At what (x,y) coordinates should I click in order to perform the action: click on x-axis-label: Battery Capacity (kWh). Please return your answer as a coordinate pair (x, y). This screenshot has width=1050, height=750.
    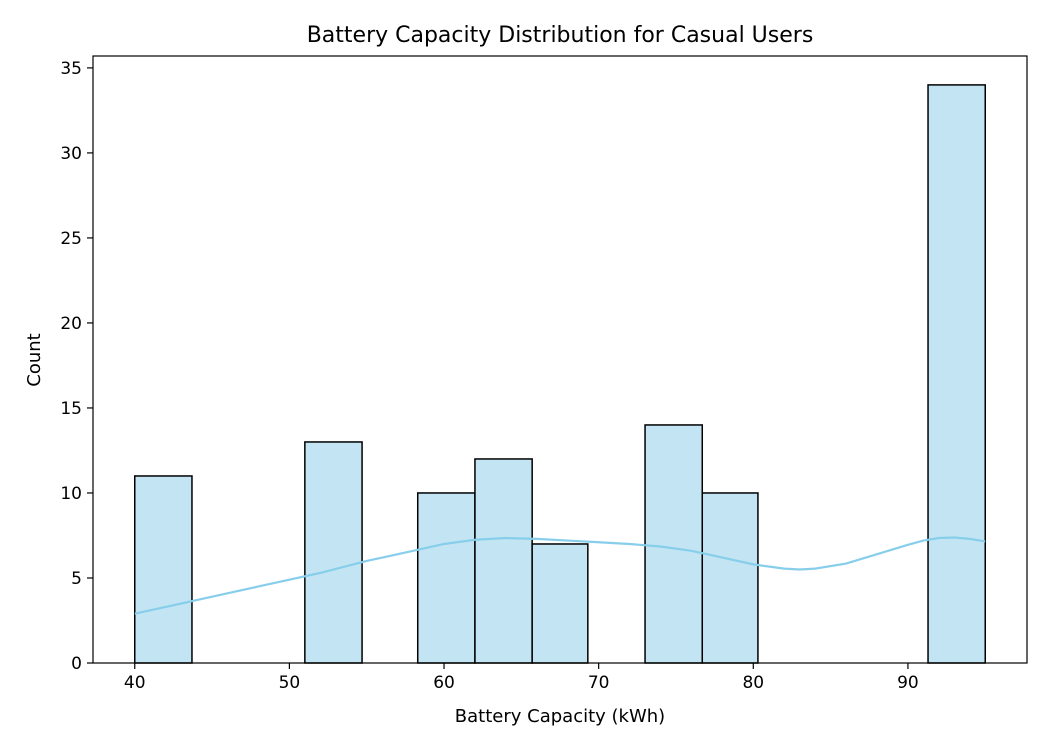
    Looking at the image, I should click on (560, 716).